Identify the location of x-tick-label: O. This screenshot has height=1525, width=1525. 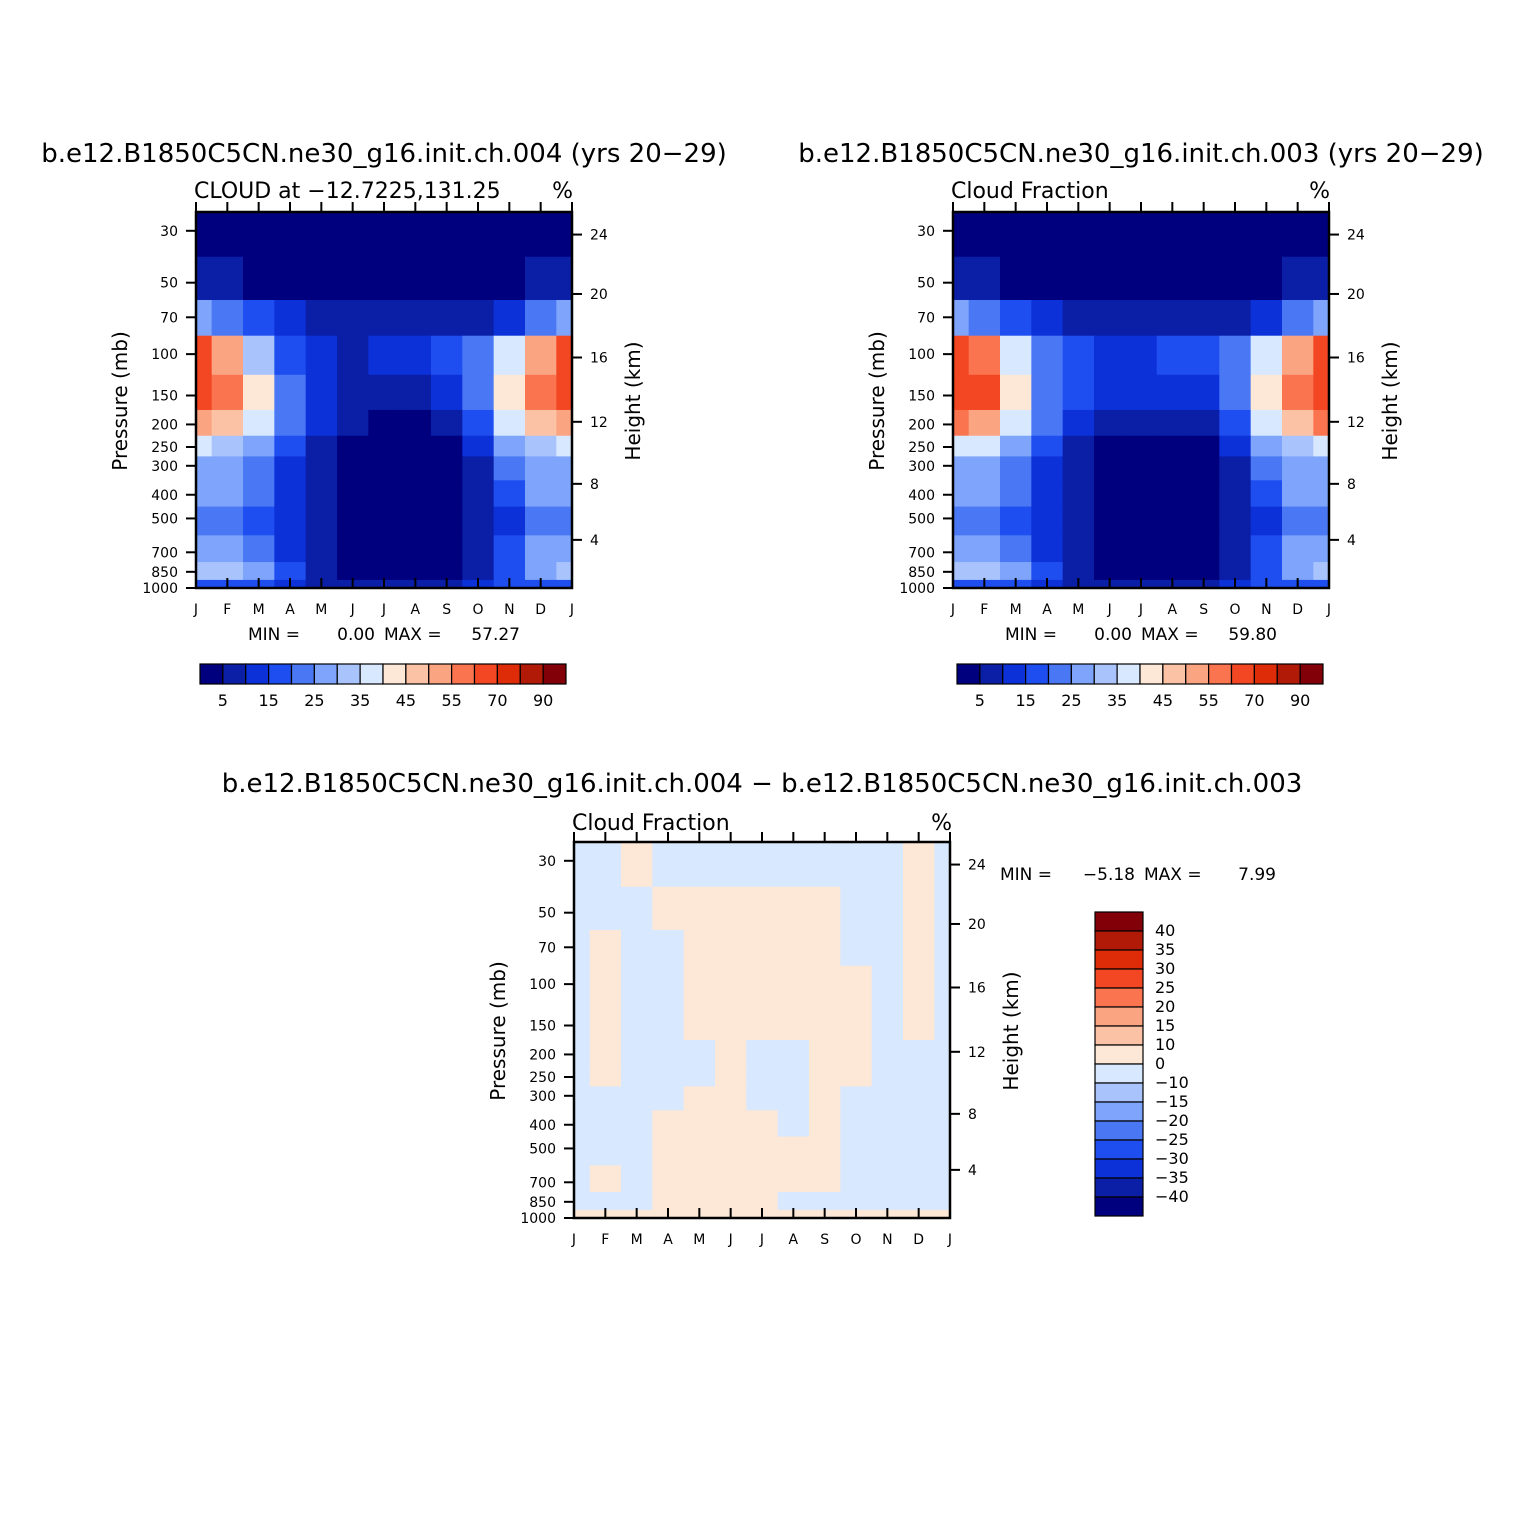
(855, 1240).